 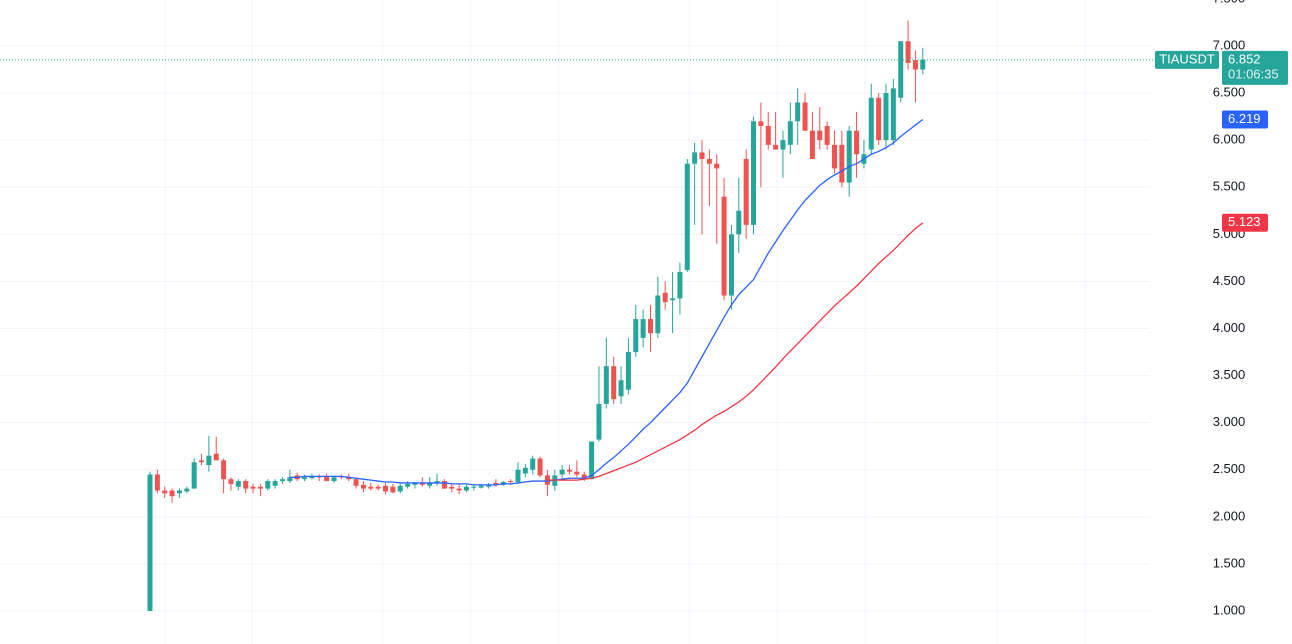 I want to click on y-tick-label: 1.500, so click(x=1229, y=562).